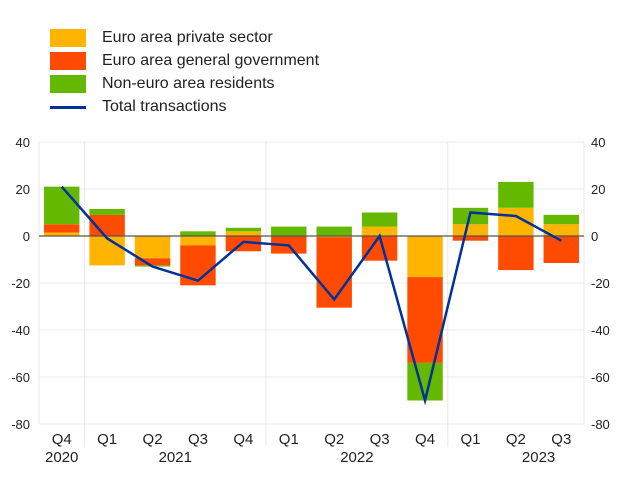 This screenshot has width=621, height=477. What do you see at coordinates (600, 377) in the screenshot?
I see `y-tick-label-right: -60` at bounding box center [600, 377].